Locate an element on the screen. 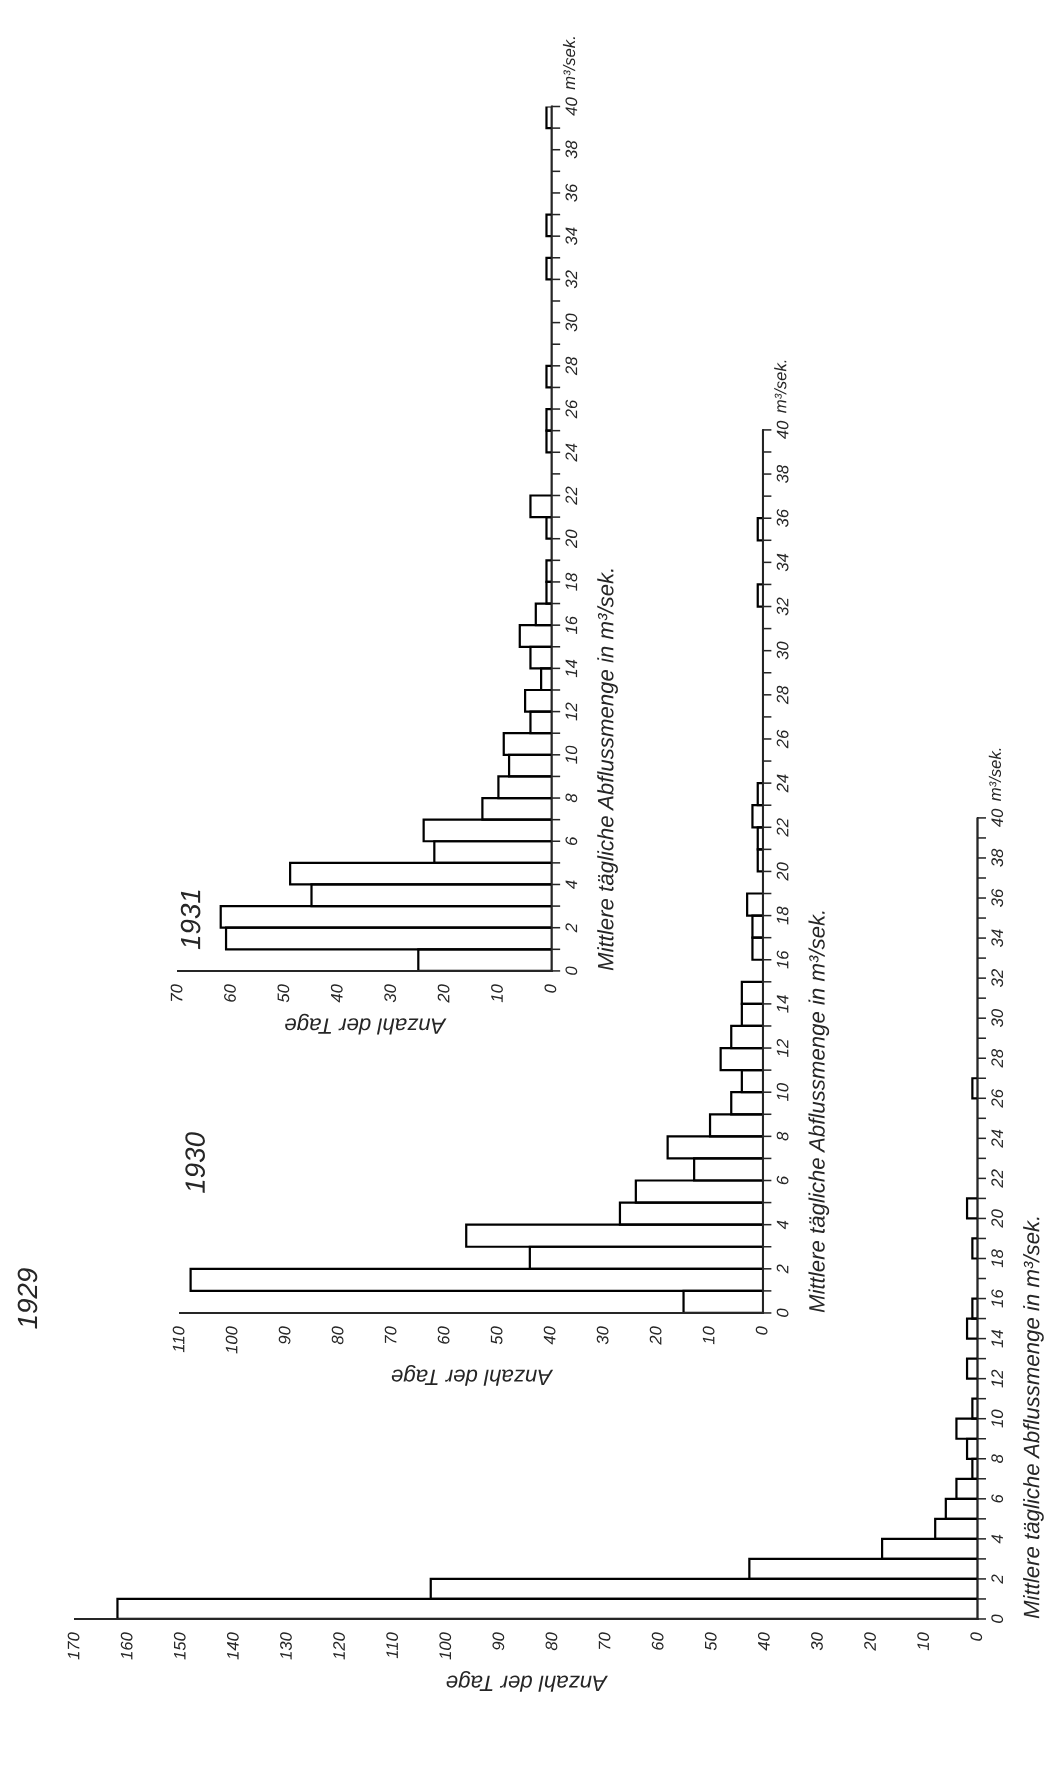 Image resolution: width=1062 pixels, height=1775 pixels. x-tick-label: 150 is located at coordinates (179, 1646).